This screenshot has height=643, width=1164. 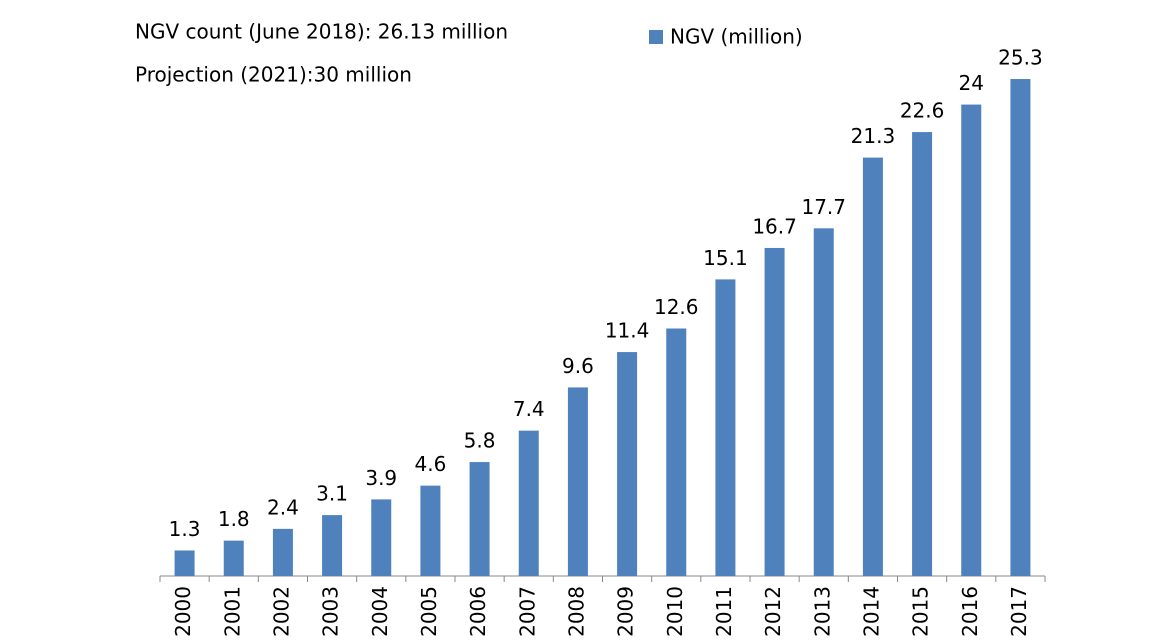 What do you see at coordinates (1019, 611) in the screenshot?
I see `x-tick-label: 2017` at bounding box center [1019, 611].